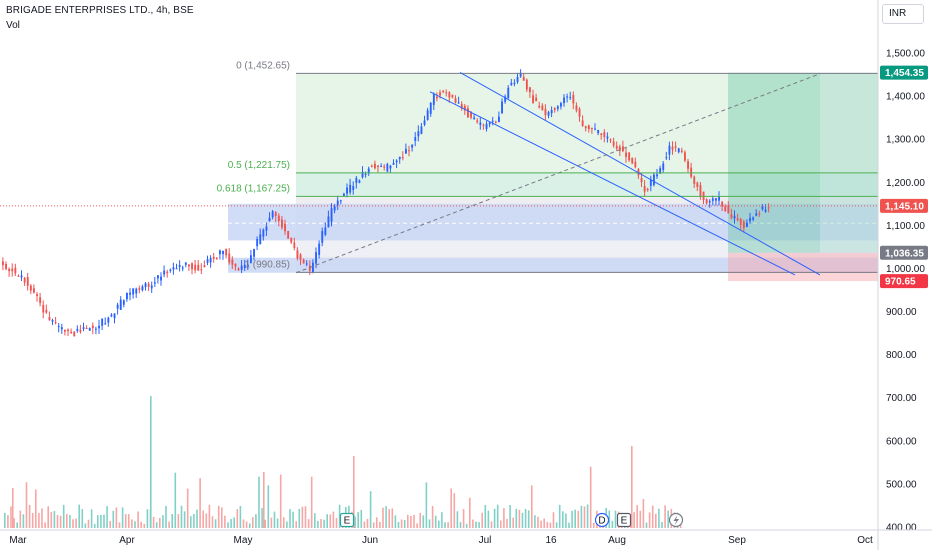 The width and height of the screenshot is (932, 550). I want to click on fib-label: 1 (990.85), so click(267, 264).